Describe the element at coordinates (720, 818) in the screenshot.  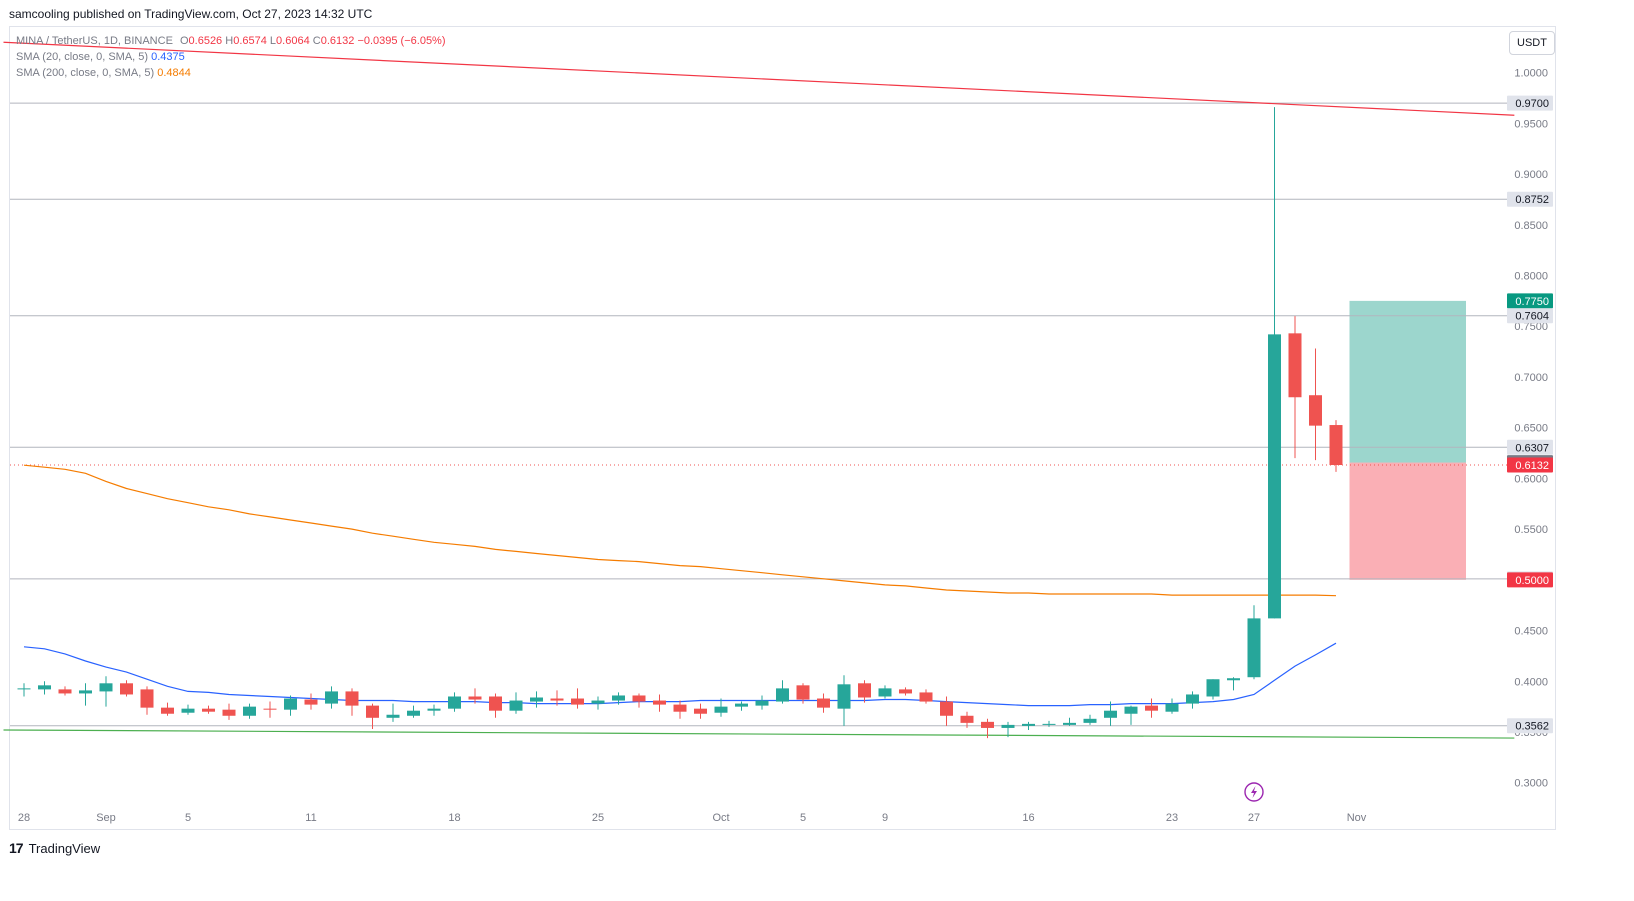
I see `x-tick-label: Oct` at that location.